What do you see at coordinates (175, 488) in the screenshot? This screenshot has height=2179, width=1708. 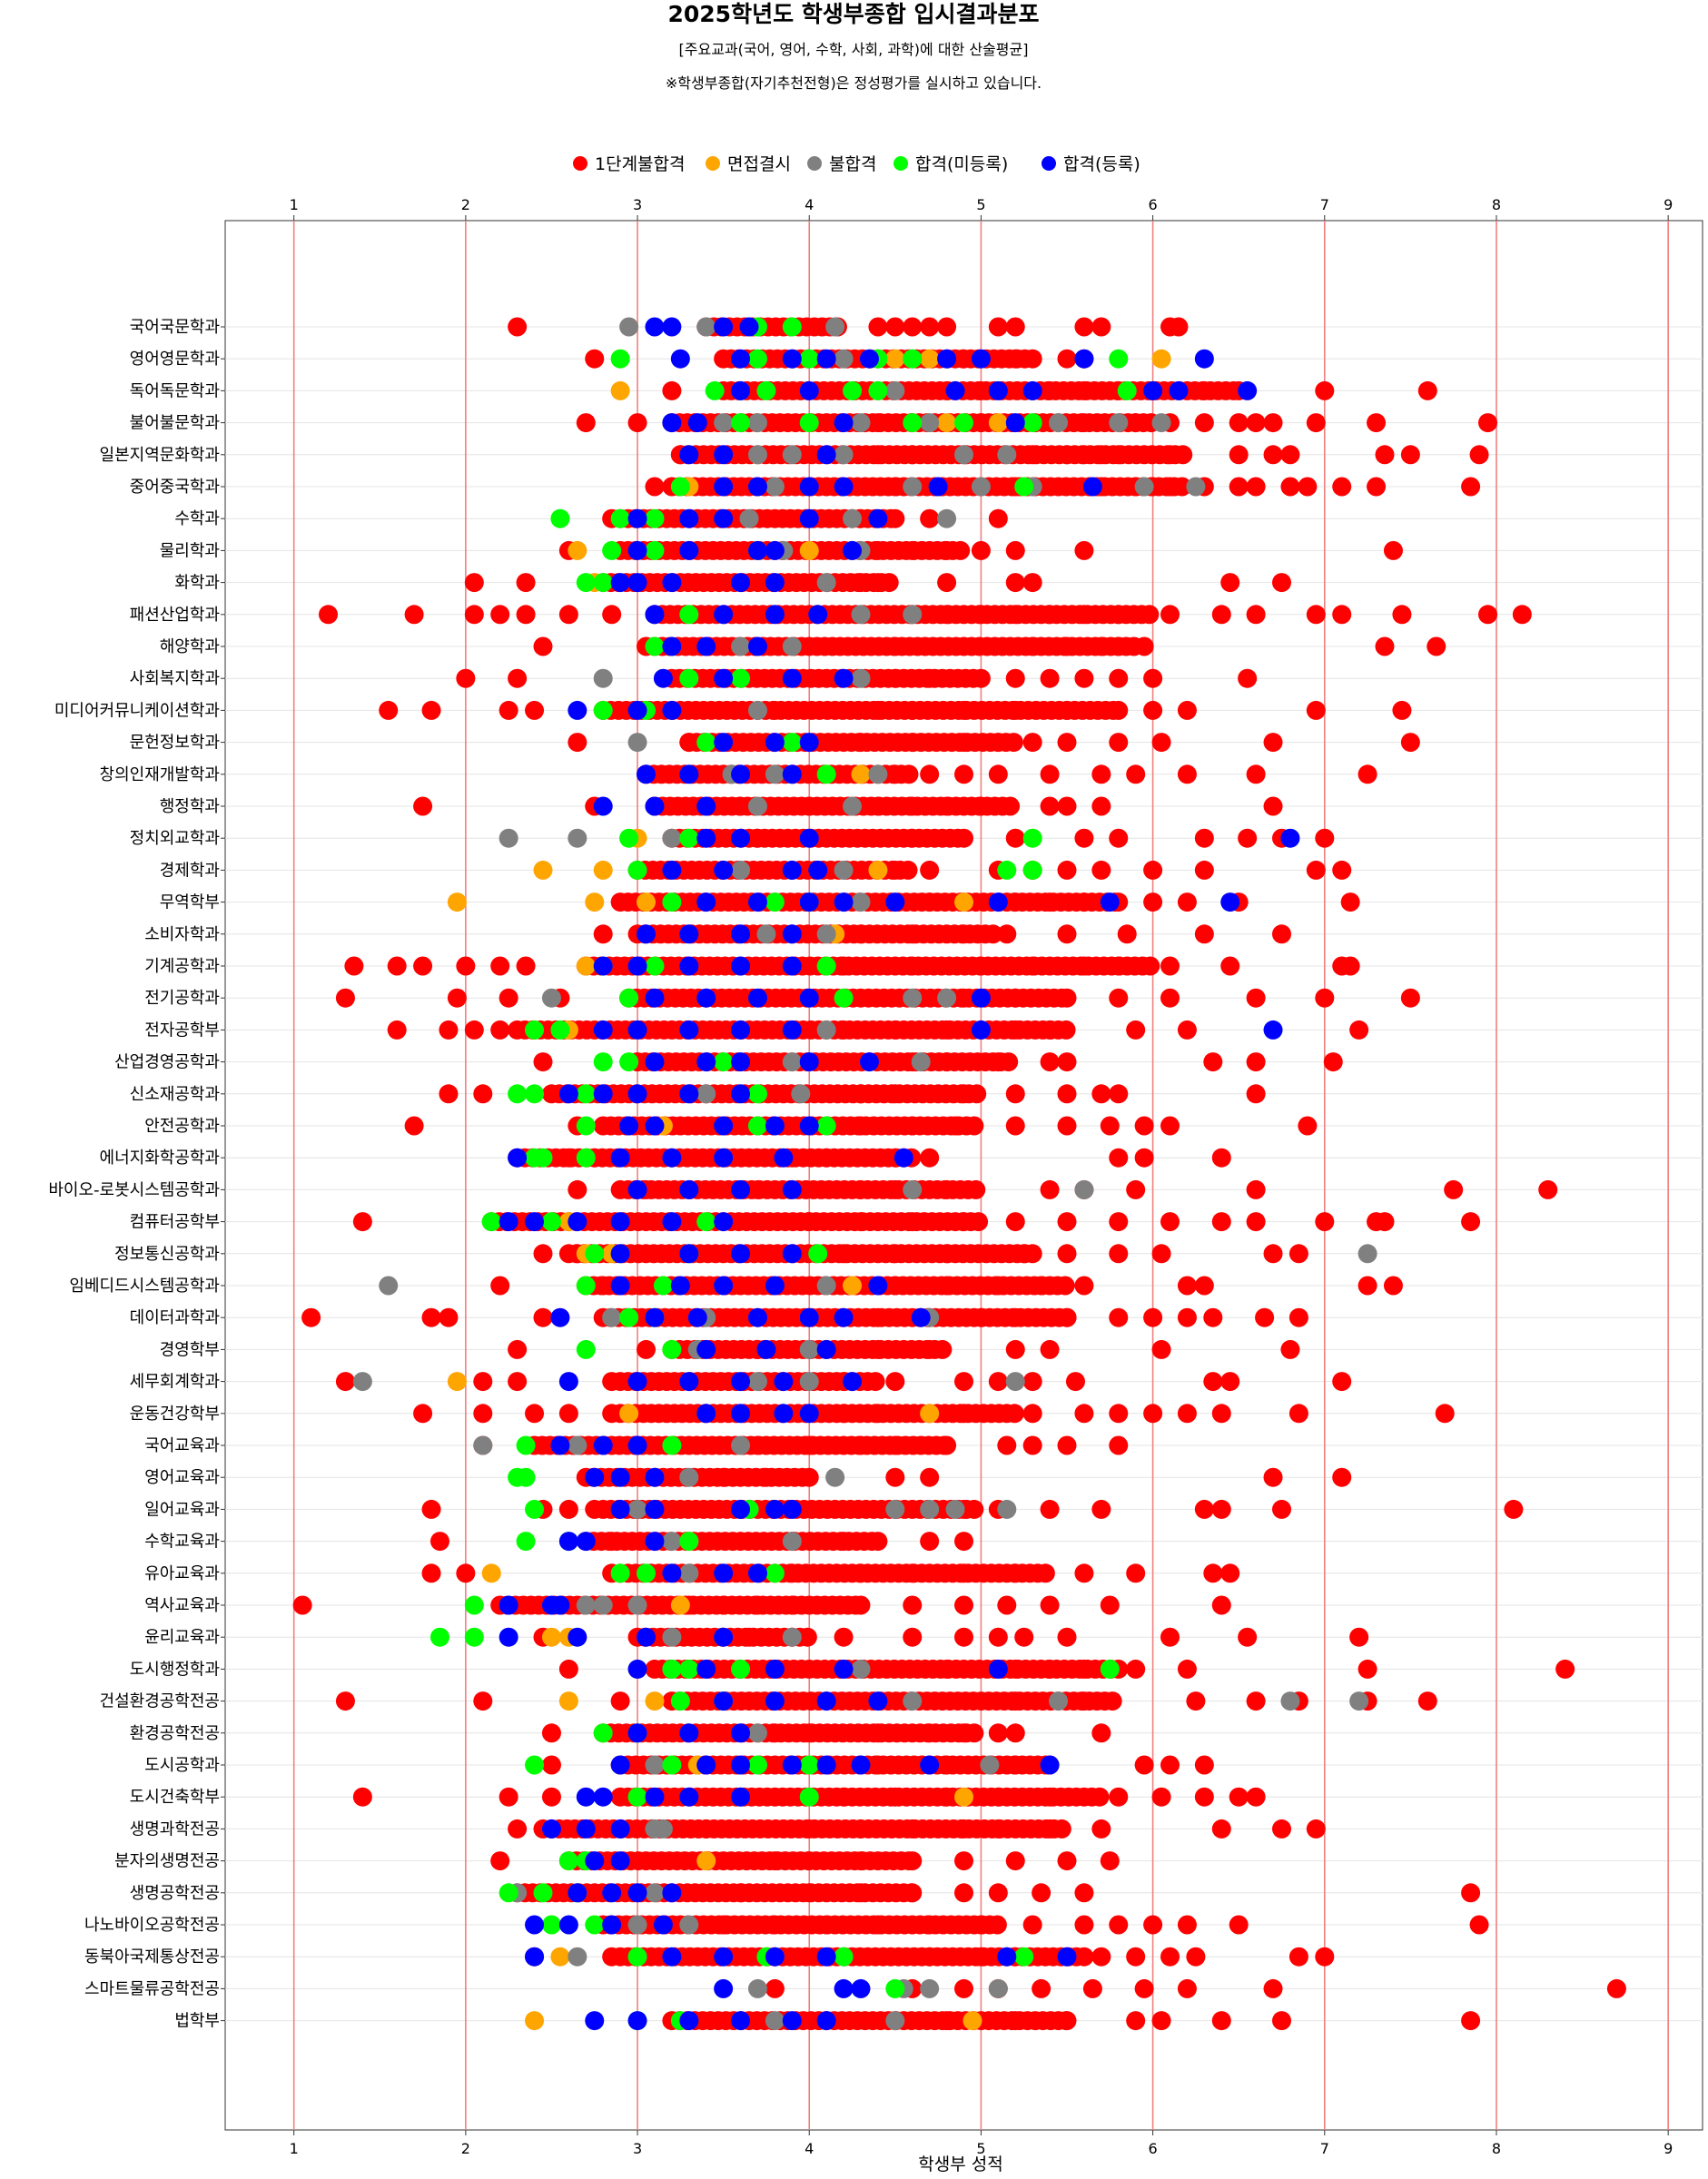 I see `category-label: 중어중국학과` at bounding box center [175, 488].